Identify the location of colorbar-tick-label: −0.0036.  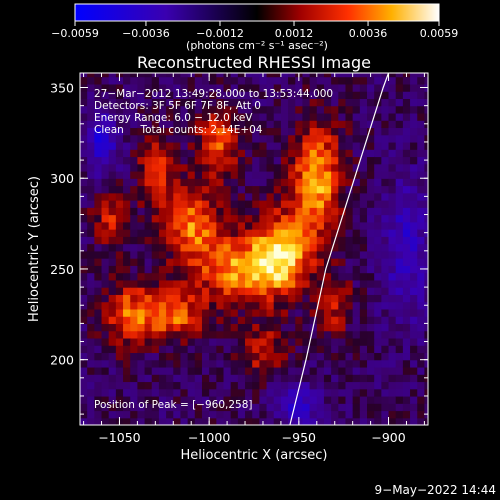
(146, 33).